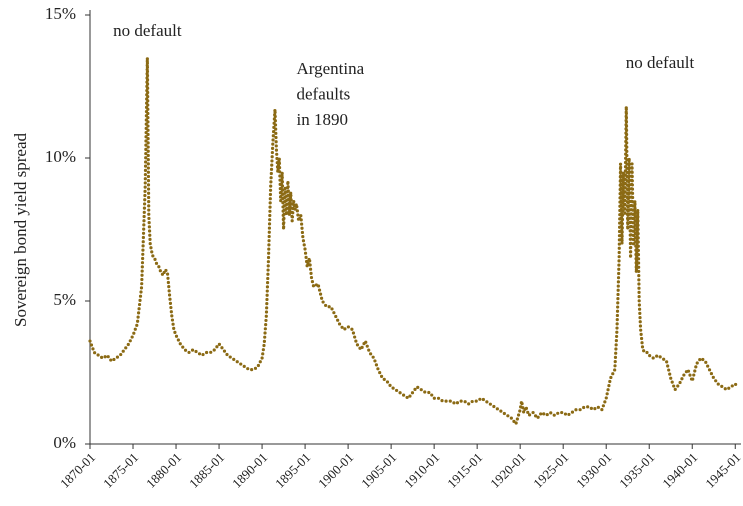 The width and height of the screenshot is (743, 506). Describe the element at coordinates (421, 470) in the screenshot. I see `x-tick-label: 1910-01` at that location.